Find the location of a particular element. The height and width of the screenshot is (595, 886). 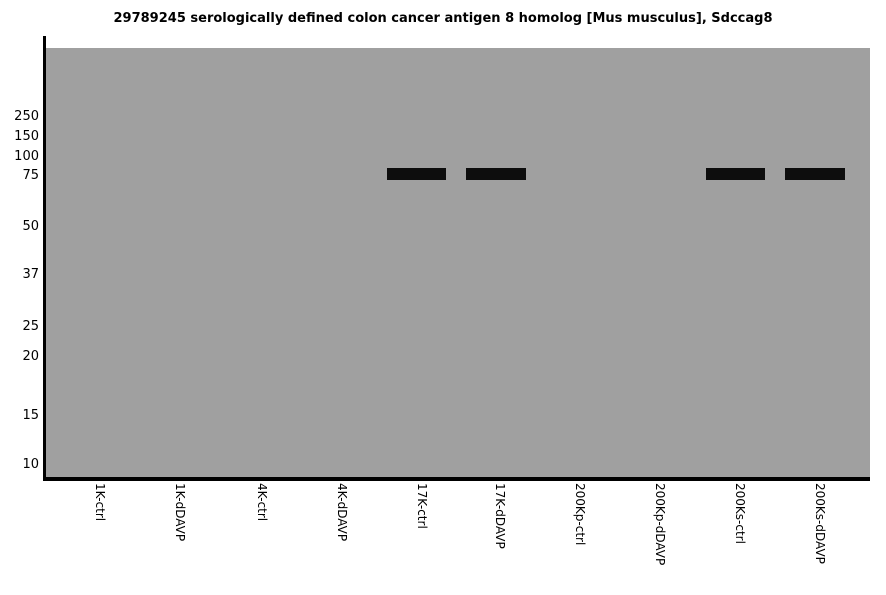

mw-tick-label: 15 is located at coordinates (30, 415).